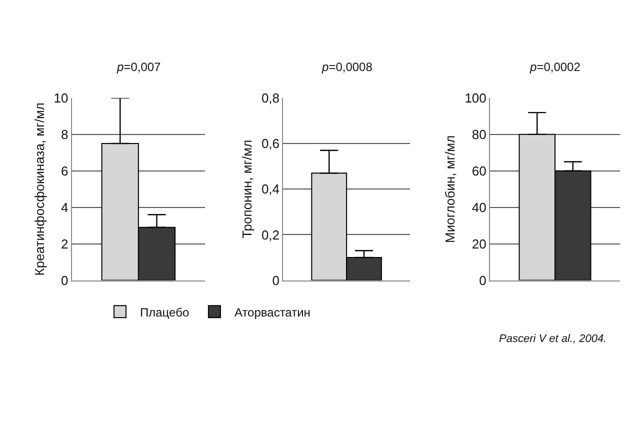  Describe the element at coordinates (64, 170) in the screenshot. I see `y-tick-label: 6` at that location.